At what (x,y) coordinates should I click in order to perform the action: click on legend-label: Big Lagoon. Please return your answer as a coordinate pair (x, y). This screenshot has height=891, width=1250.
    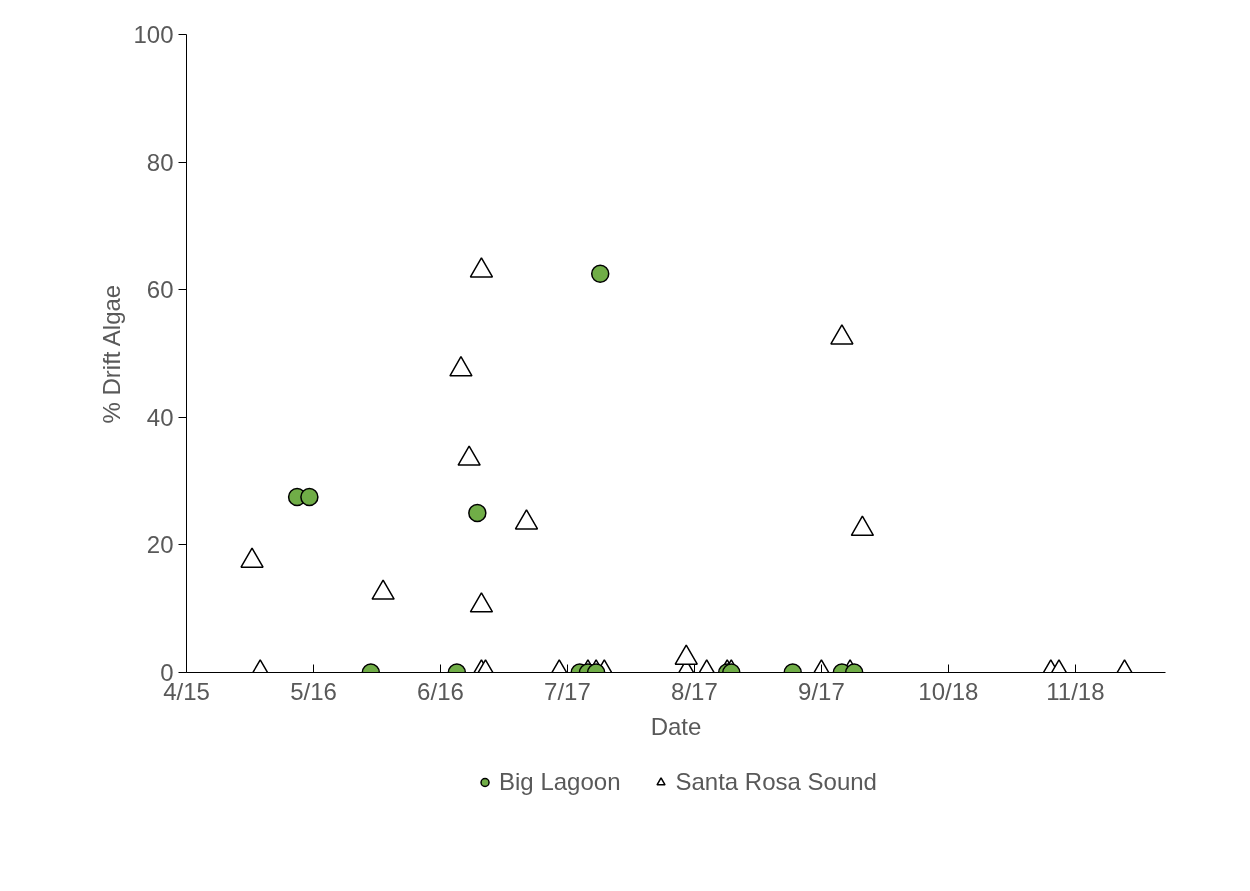
    Looking at the image, I should click on (560, 782).